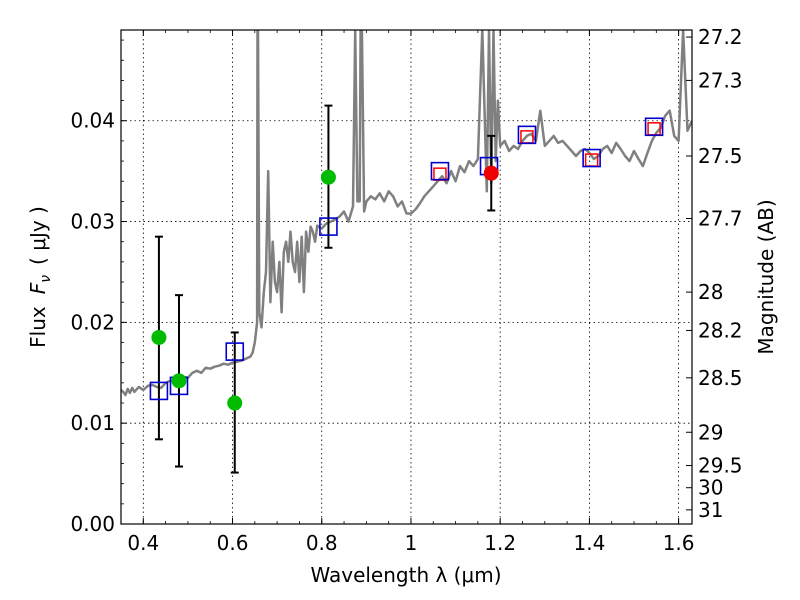 The image size is (800, 600). Describe the element at coordinates (720, 37) in the screenshot. I see `y2-tick-label: 27.2` at that location.